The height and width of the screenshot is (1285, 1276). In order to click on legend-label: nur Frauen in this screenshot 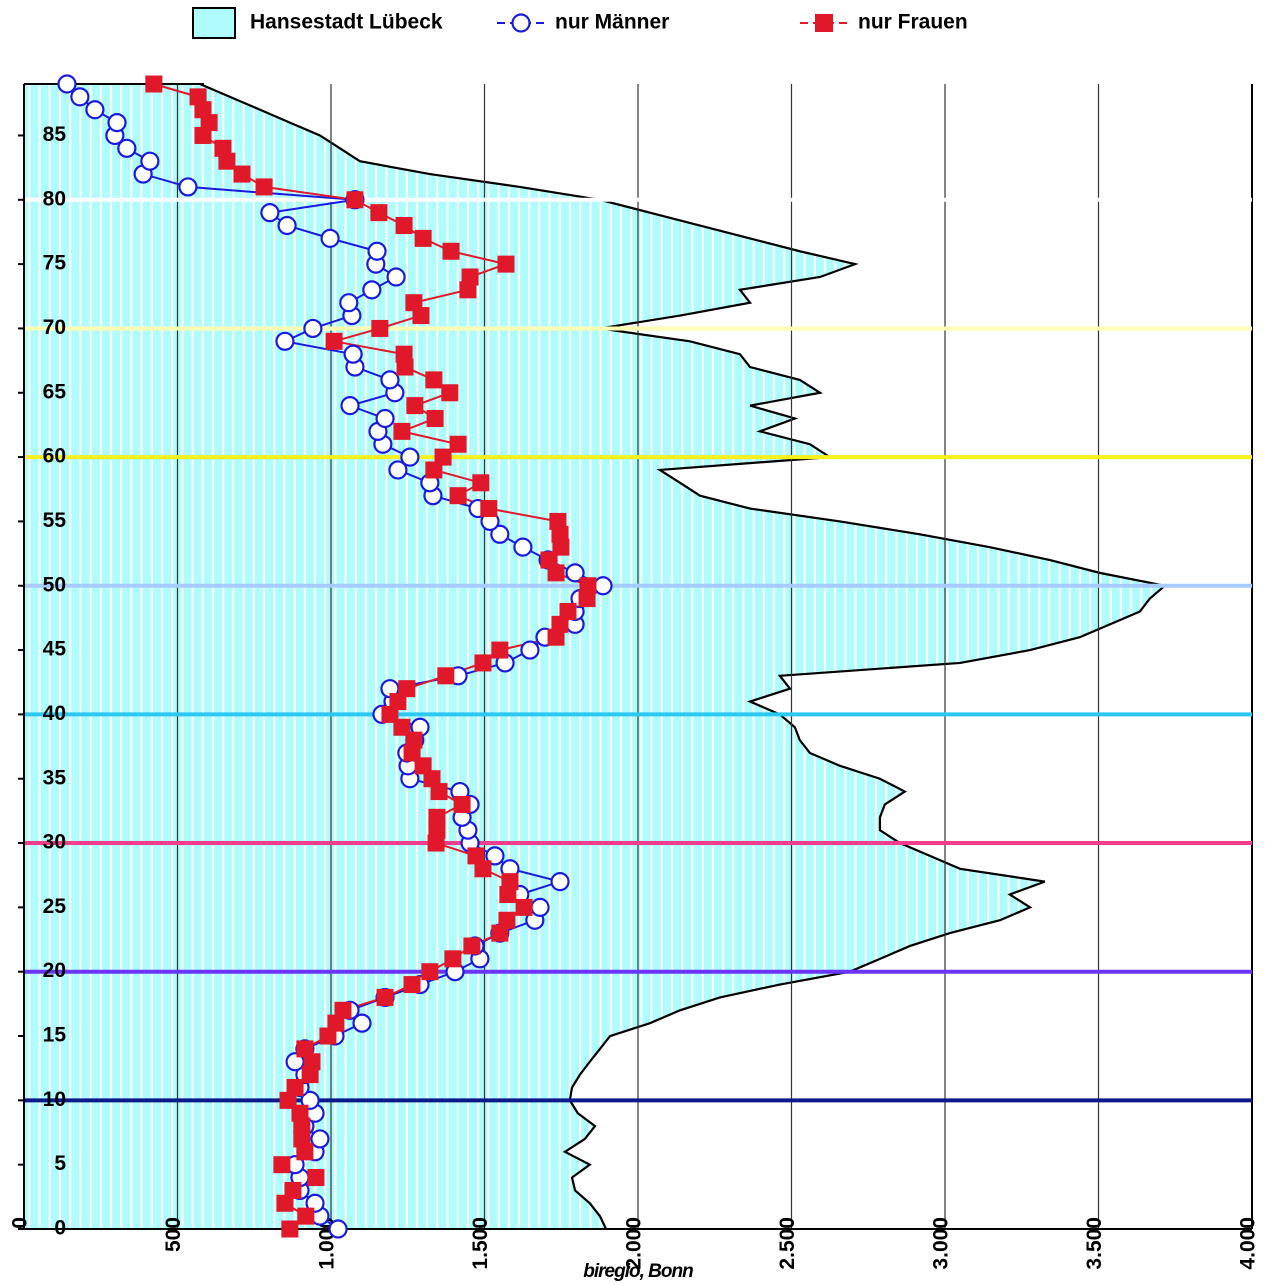, I will do `click(913, 22)`.